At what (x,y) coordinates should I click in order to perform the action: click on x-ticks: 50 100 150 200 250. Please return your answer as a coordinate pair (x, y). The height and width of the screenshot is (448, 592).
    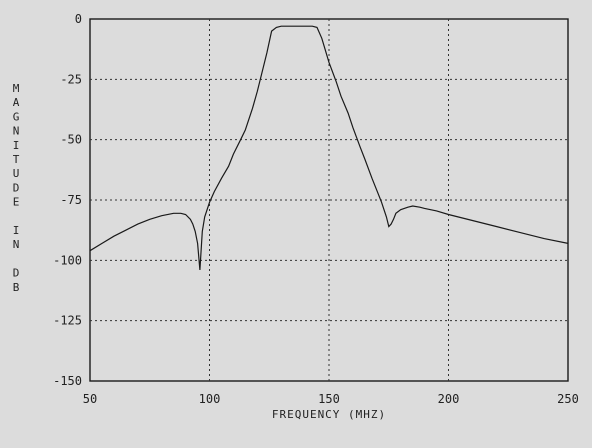
    Looking at the image, I should click on (331, 399).